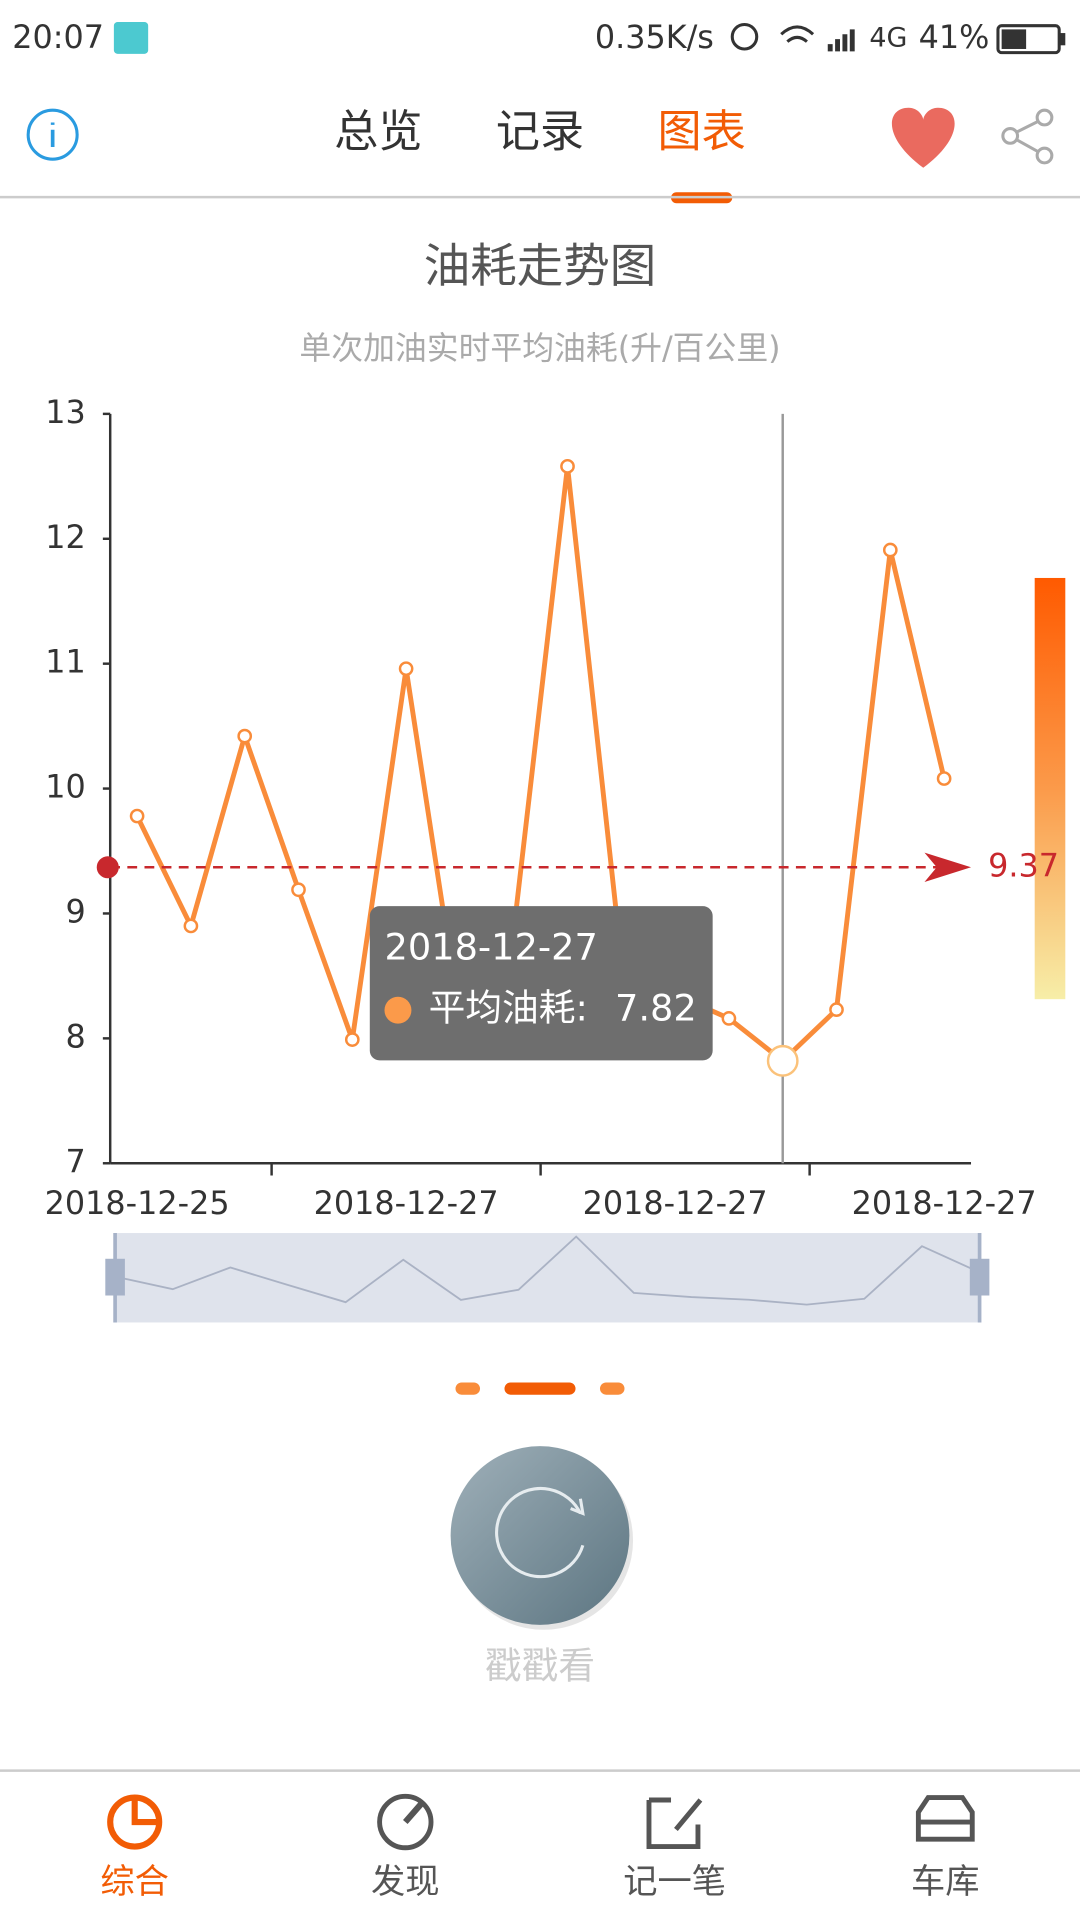 The height and width of the screenshot is (1924, 1080). Describe the element at coordinates (888, 38) in the screenshot. I see `status-network: 4G` at that location.